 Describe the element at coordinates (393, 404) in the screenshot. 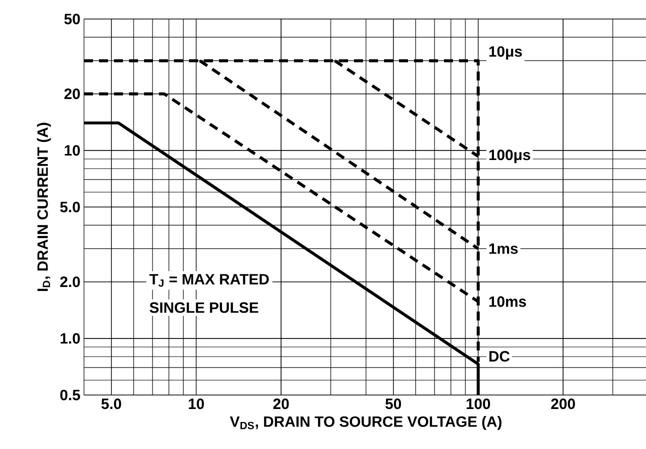

I see `x-tick-label: 50` at that location.